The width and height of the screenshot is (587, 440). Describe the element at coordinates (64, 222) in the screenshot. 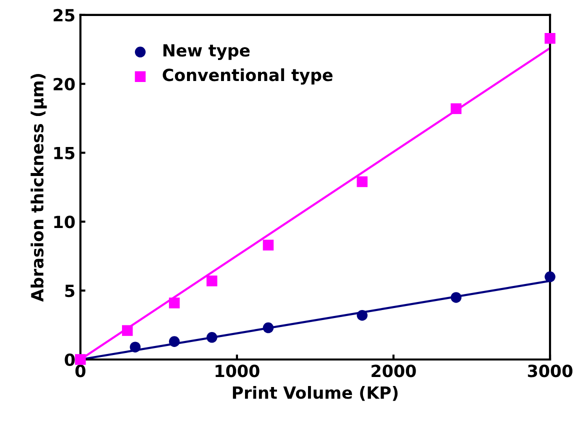

I see `y-tick-label: 10` at that location.